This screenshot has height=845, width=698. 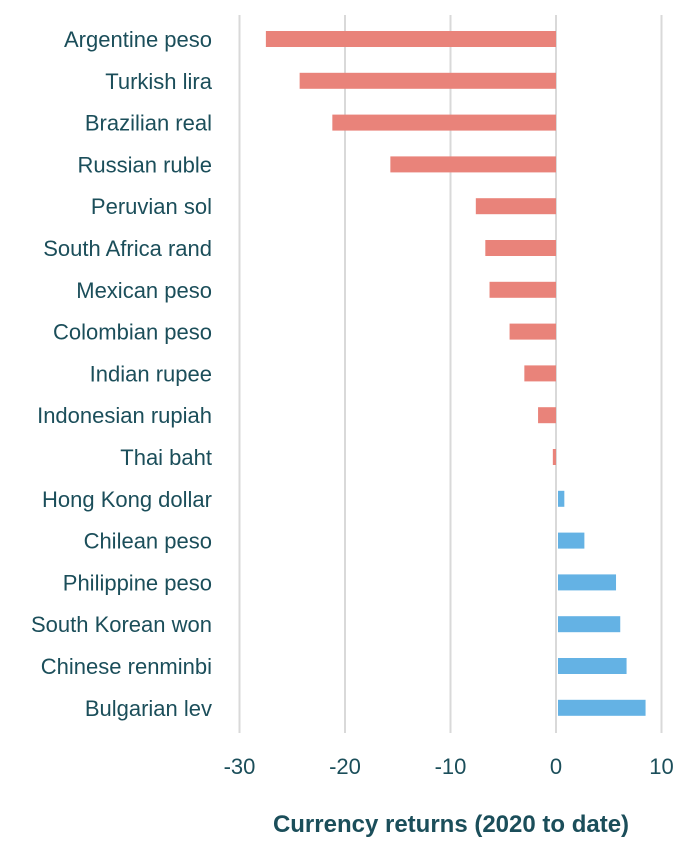 I want to click on category-label: Russian ruble, so click(x=144, y=164).